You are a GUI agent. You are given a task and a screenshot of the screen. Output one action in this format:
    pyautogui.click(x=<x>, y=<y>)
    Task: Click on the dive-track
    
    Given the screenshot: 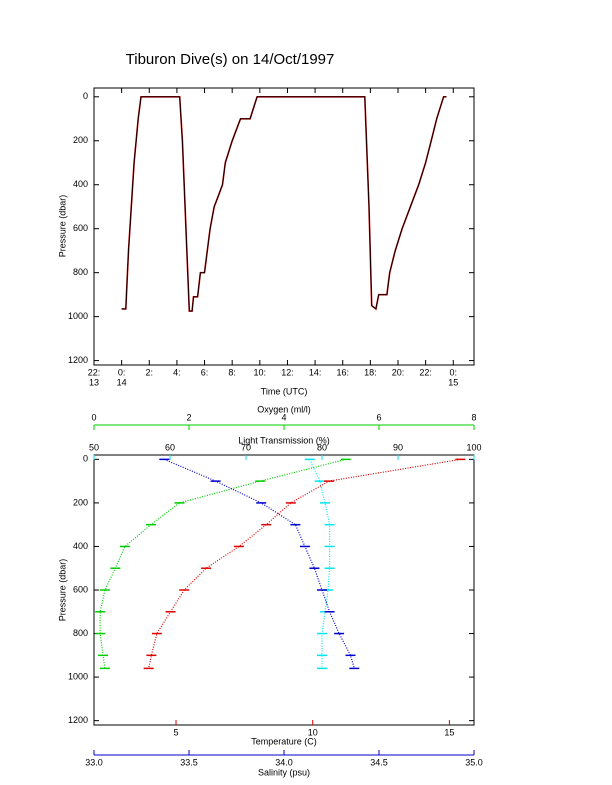 What is the action you would take?
    pyautogui.click(x=284, y=204)
    